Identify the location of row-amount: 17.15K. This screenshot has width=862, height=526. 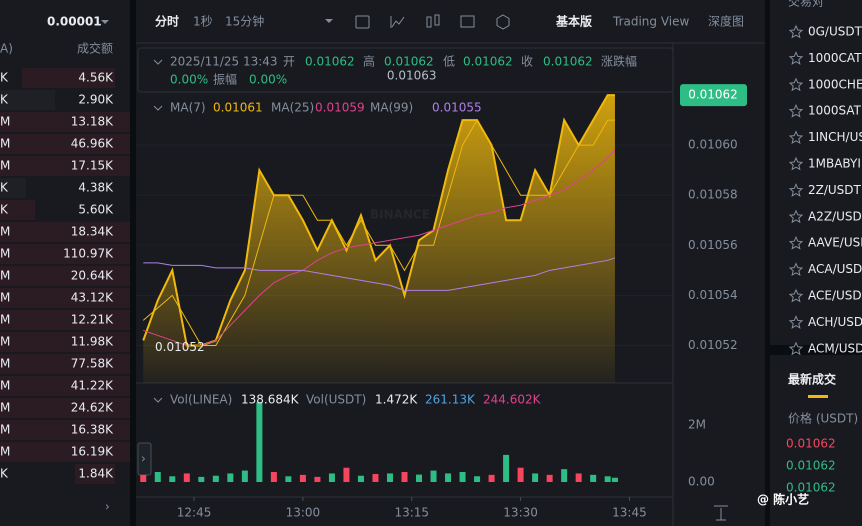
(92, 166).